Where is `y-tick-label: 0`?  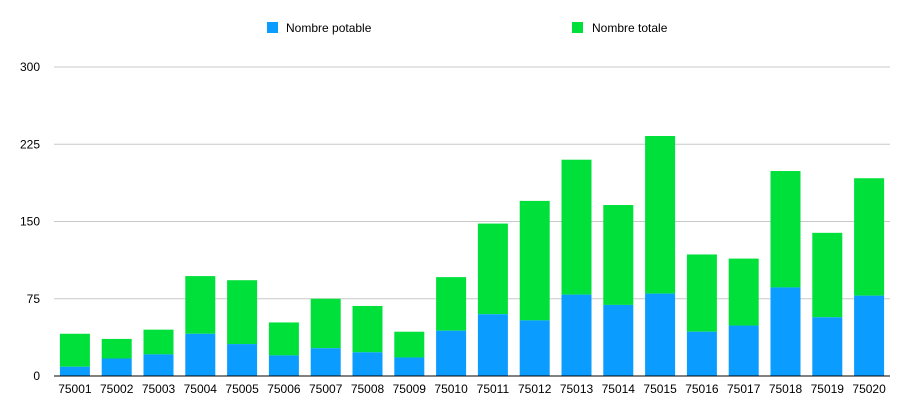 y-tick-label: 0 is located at coordinates (36, 376).